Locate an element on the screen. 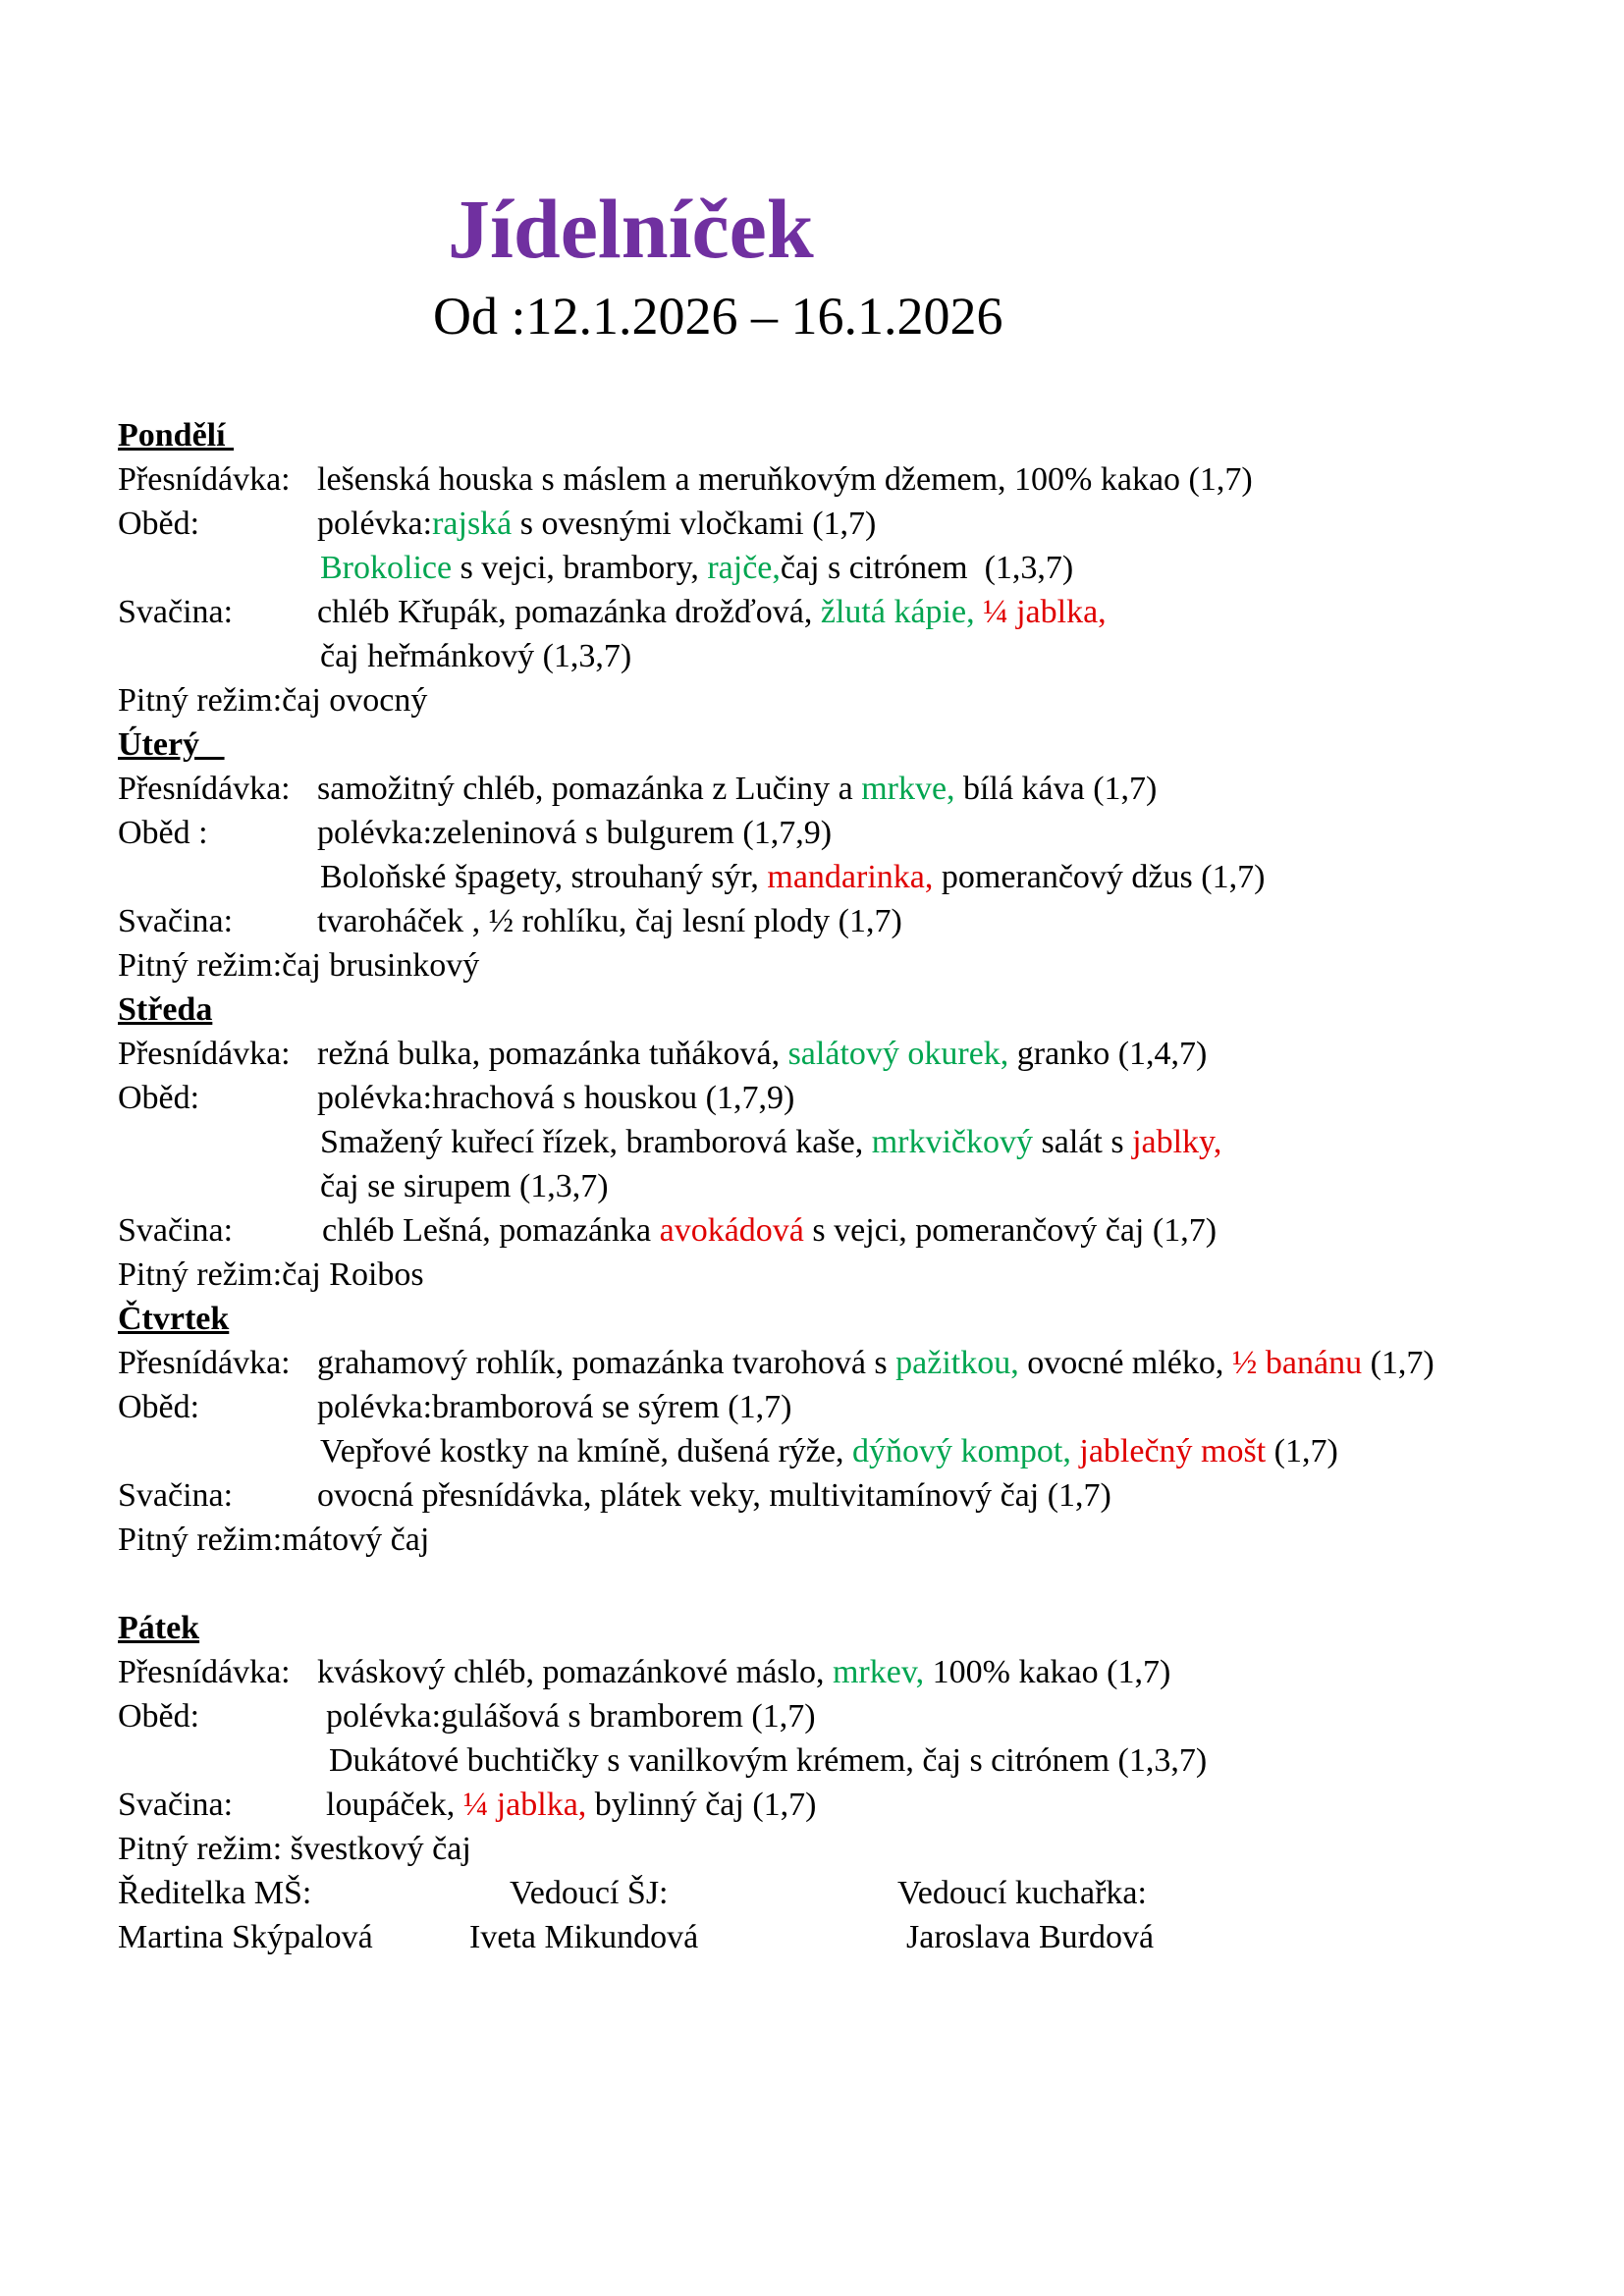 The width and height of the screenshot is (1624, 2296). meal-item: kváskový chléb, pomazánkové máslo, is located at coordinates (575, 1672).